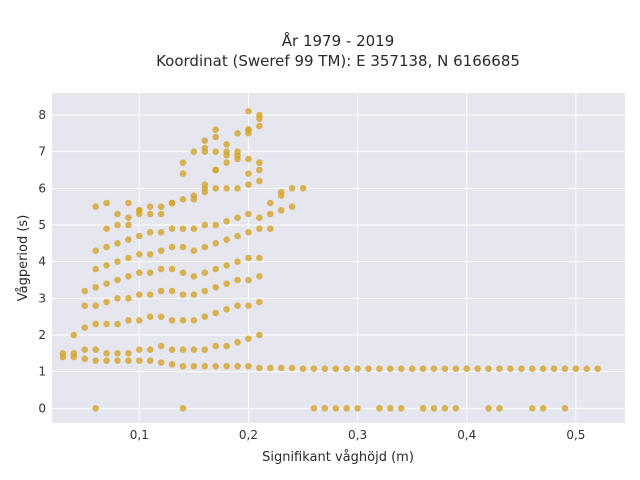 This screenshot has height=480, width=640. I want to click on x-tick-label: 0,1, so click(139, 435).